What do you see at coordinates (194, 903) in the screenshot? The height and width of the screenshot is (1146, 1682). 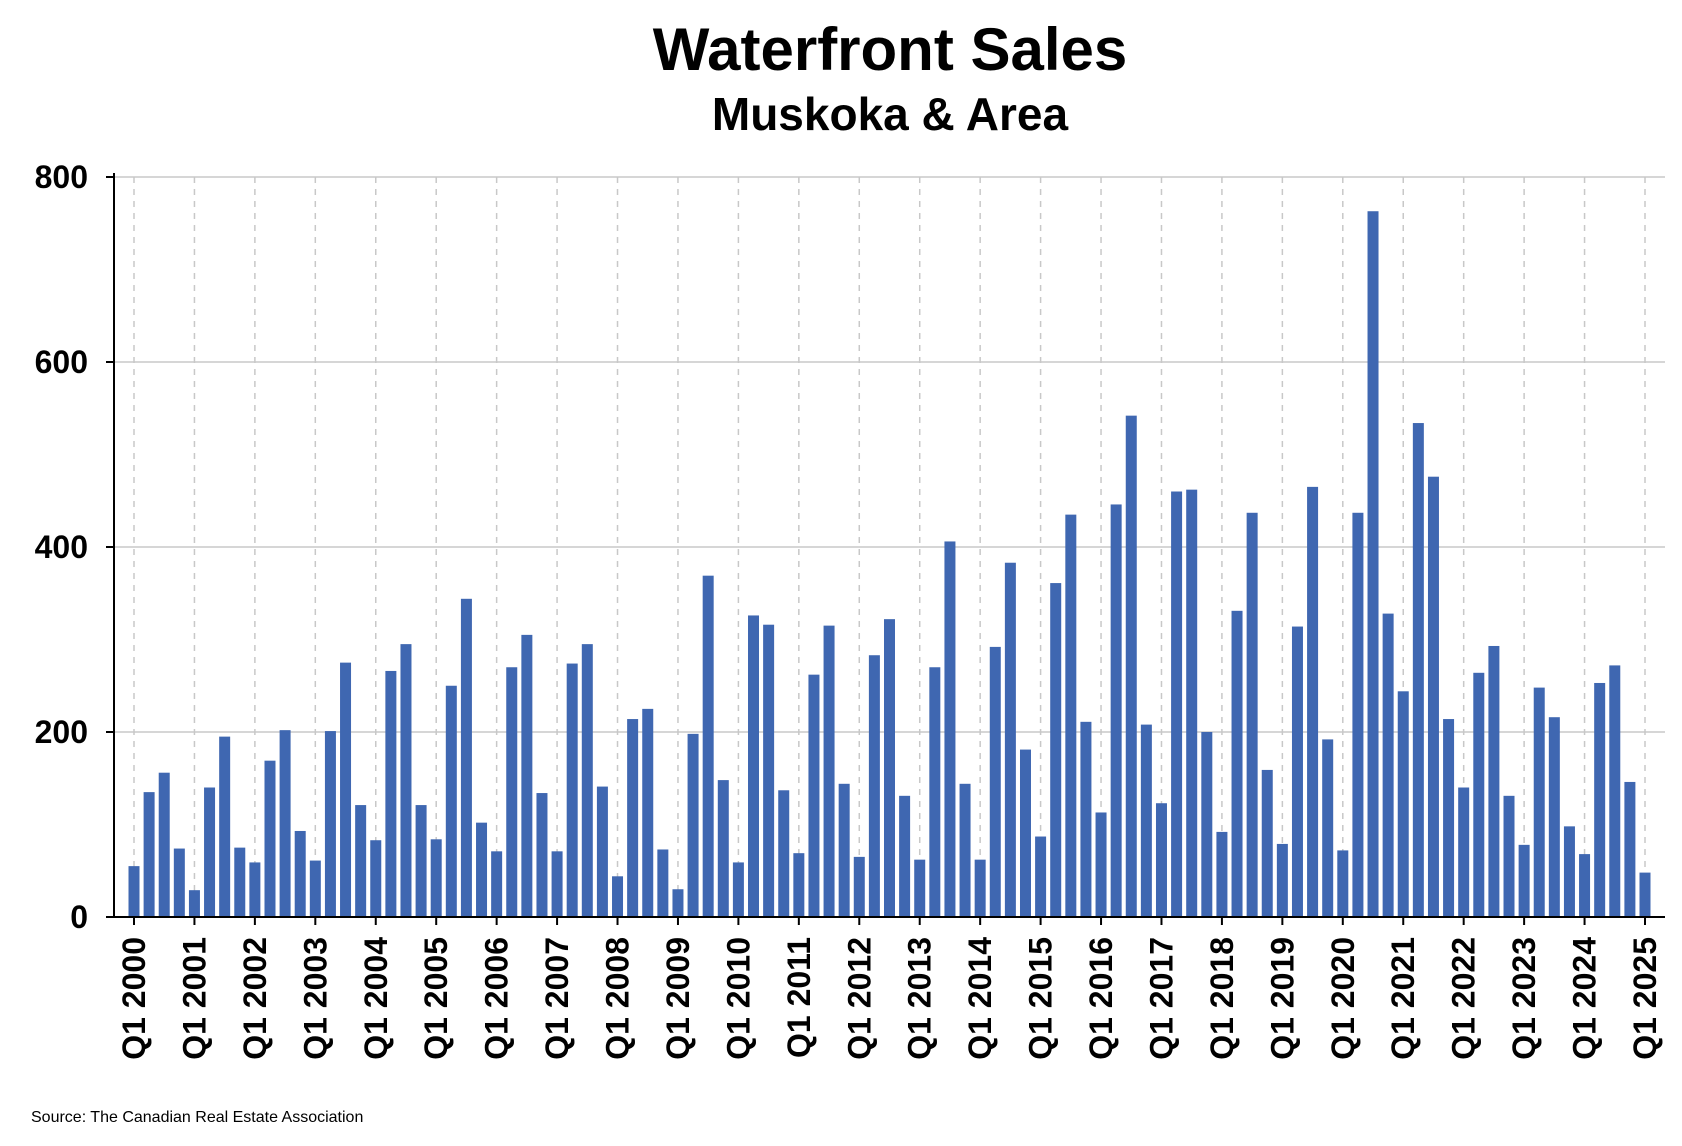 I see `bar-q1-2001` at bounding box center [194, 903].